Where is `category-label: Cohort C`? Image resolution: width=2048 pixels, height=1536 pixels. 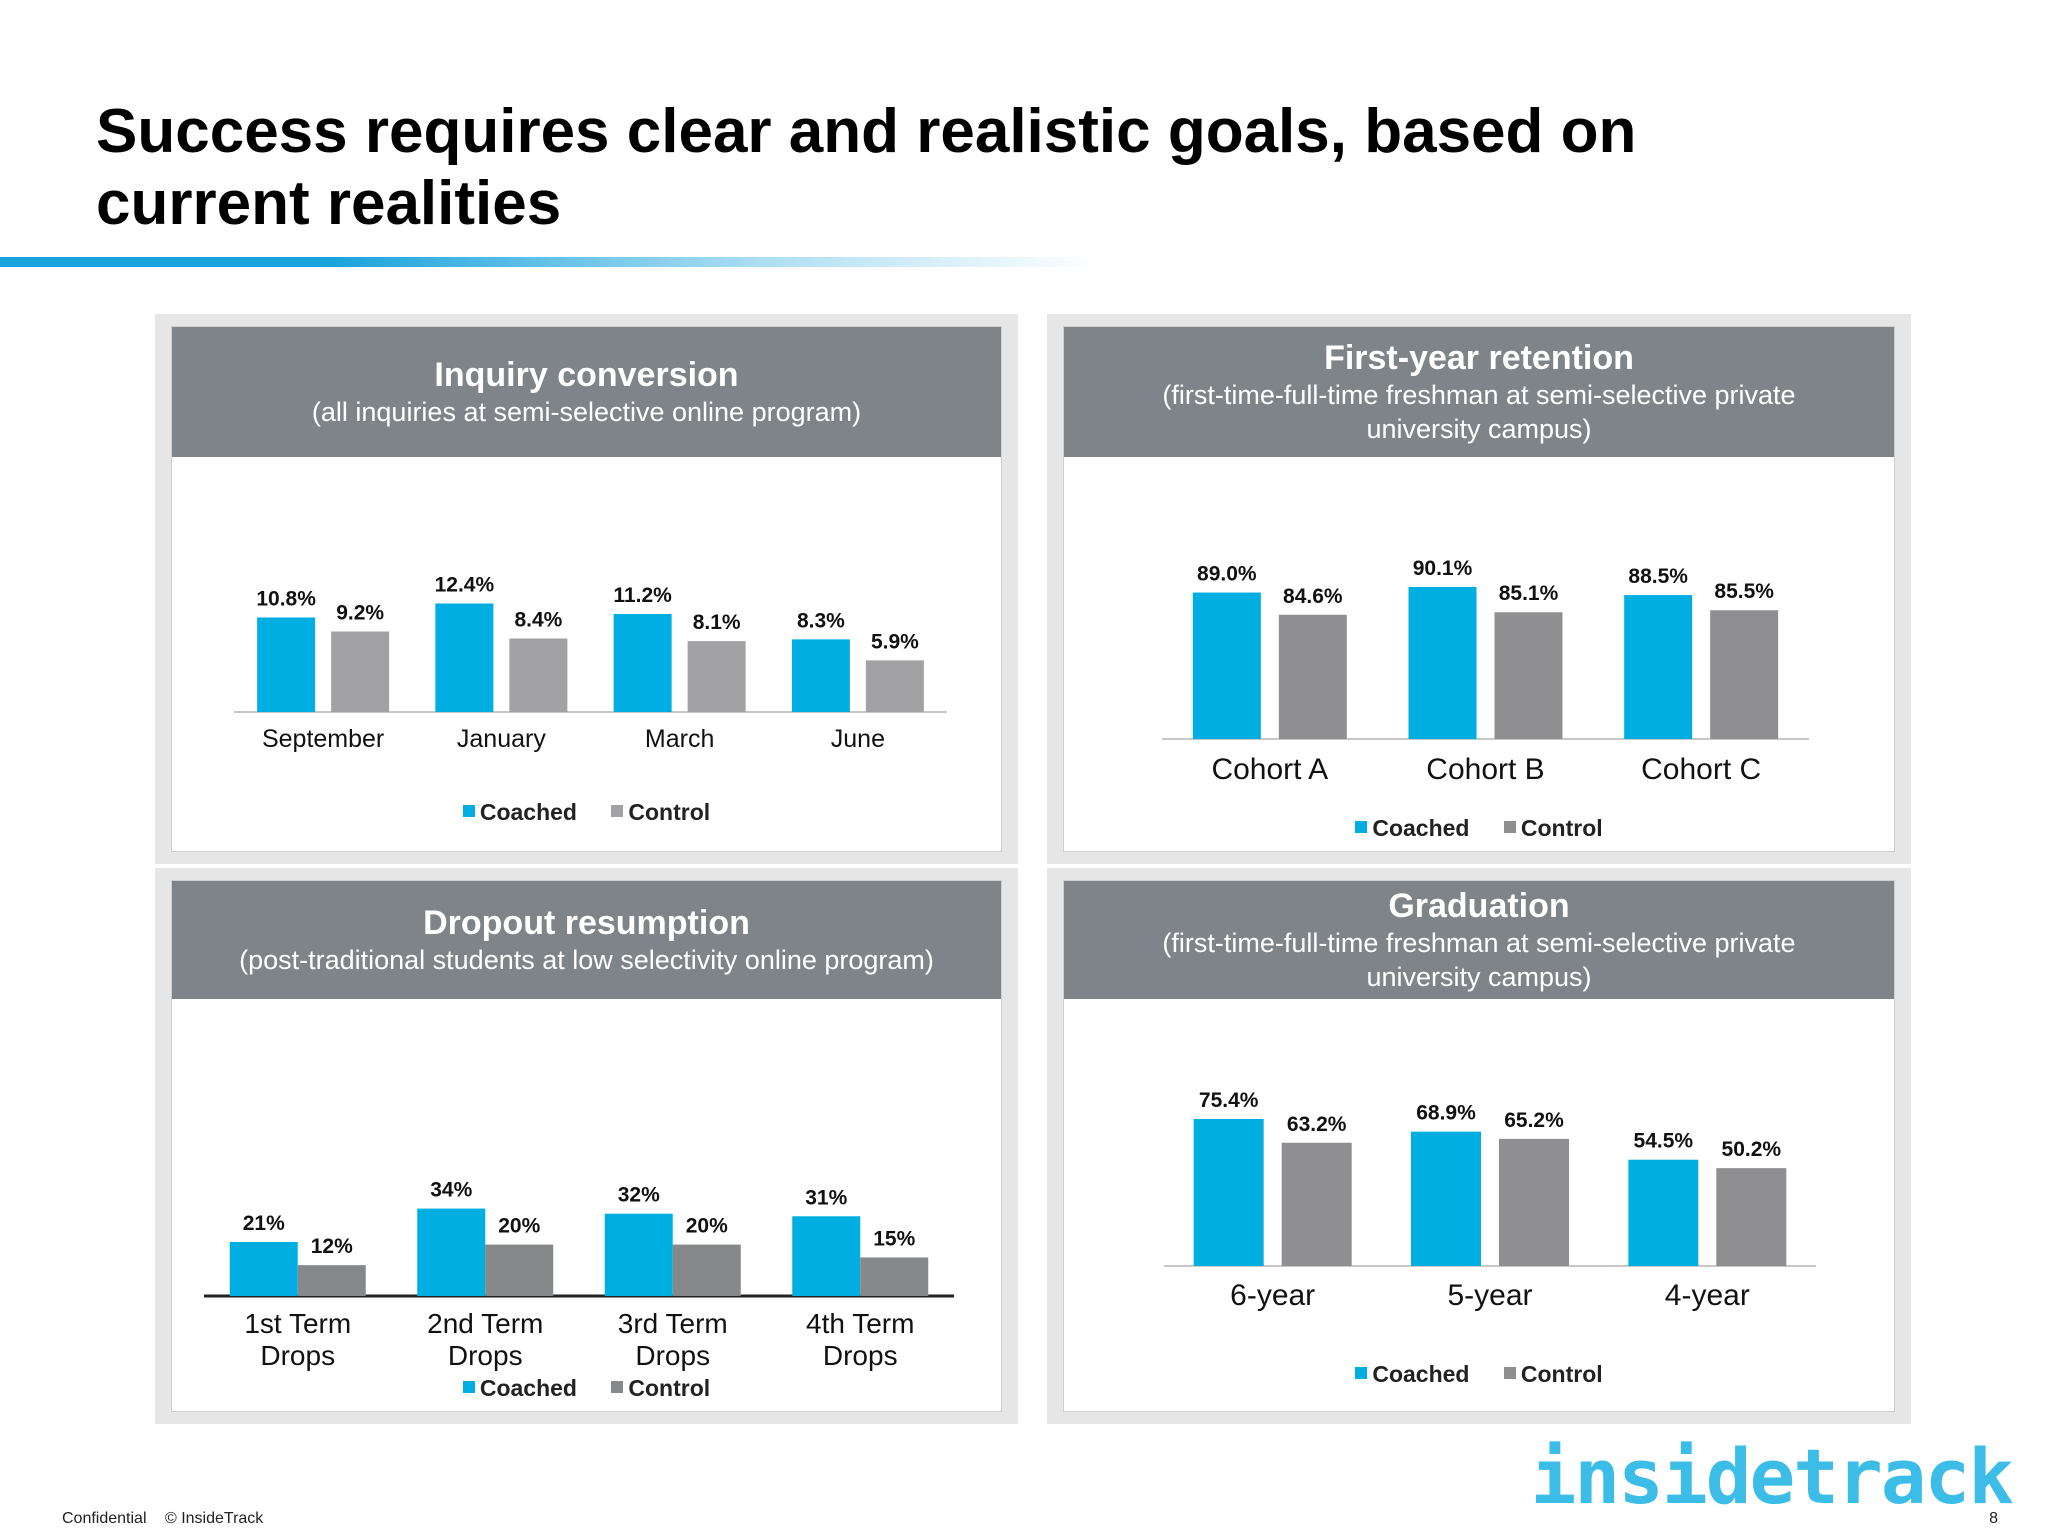
category-label: Cohort C is located at coordinates (1701, 769).